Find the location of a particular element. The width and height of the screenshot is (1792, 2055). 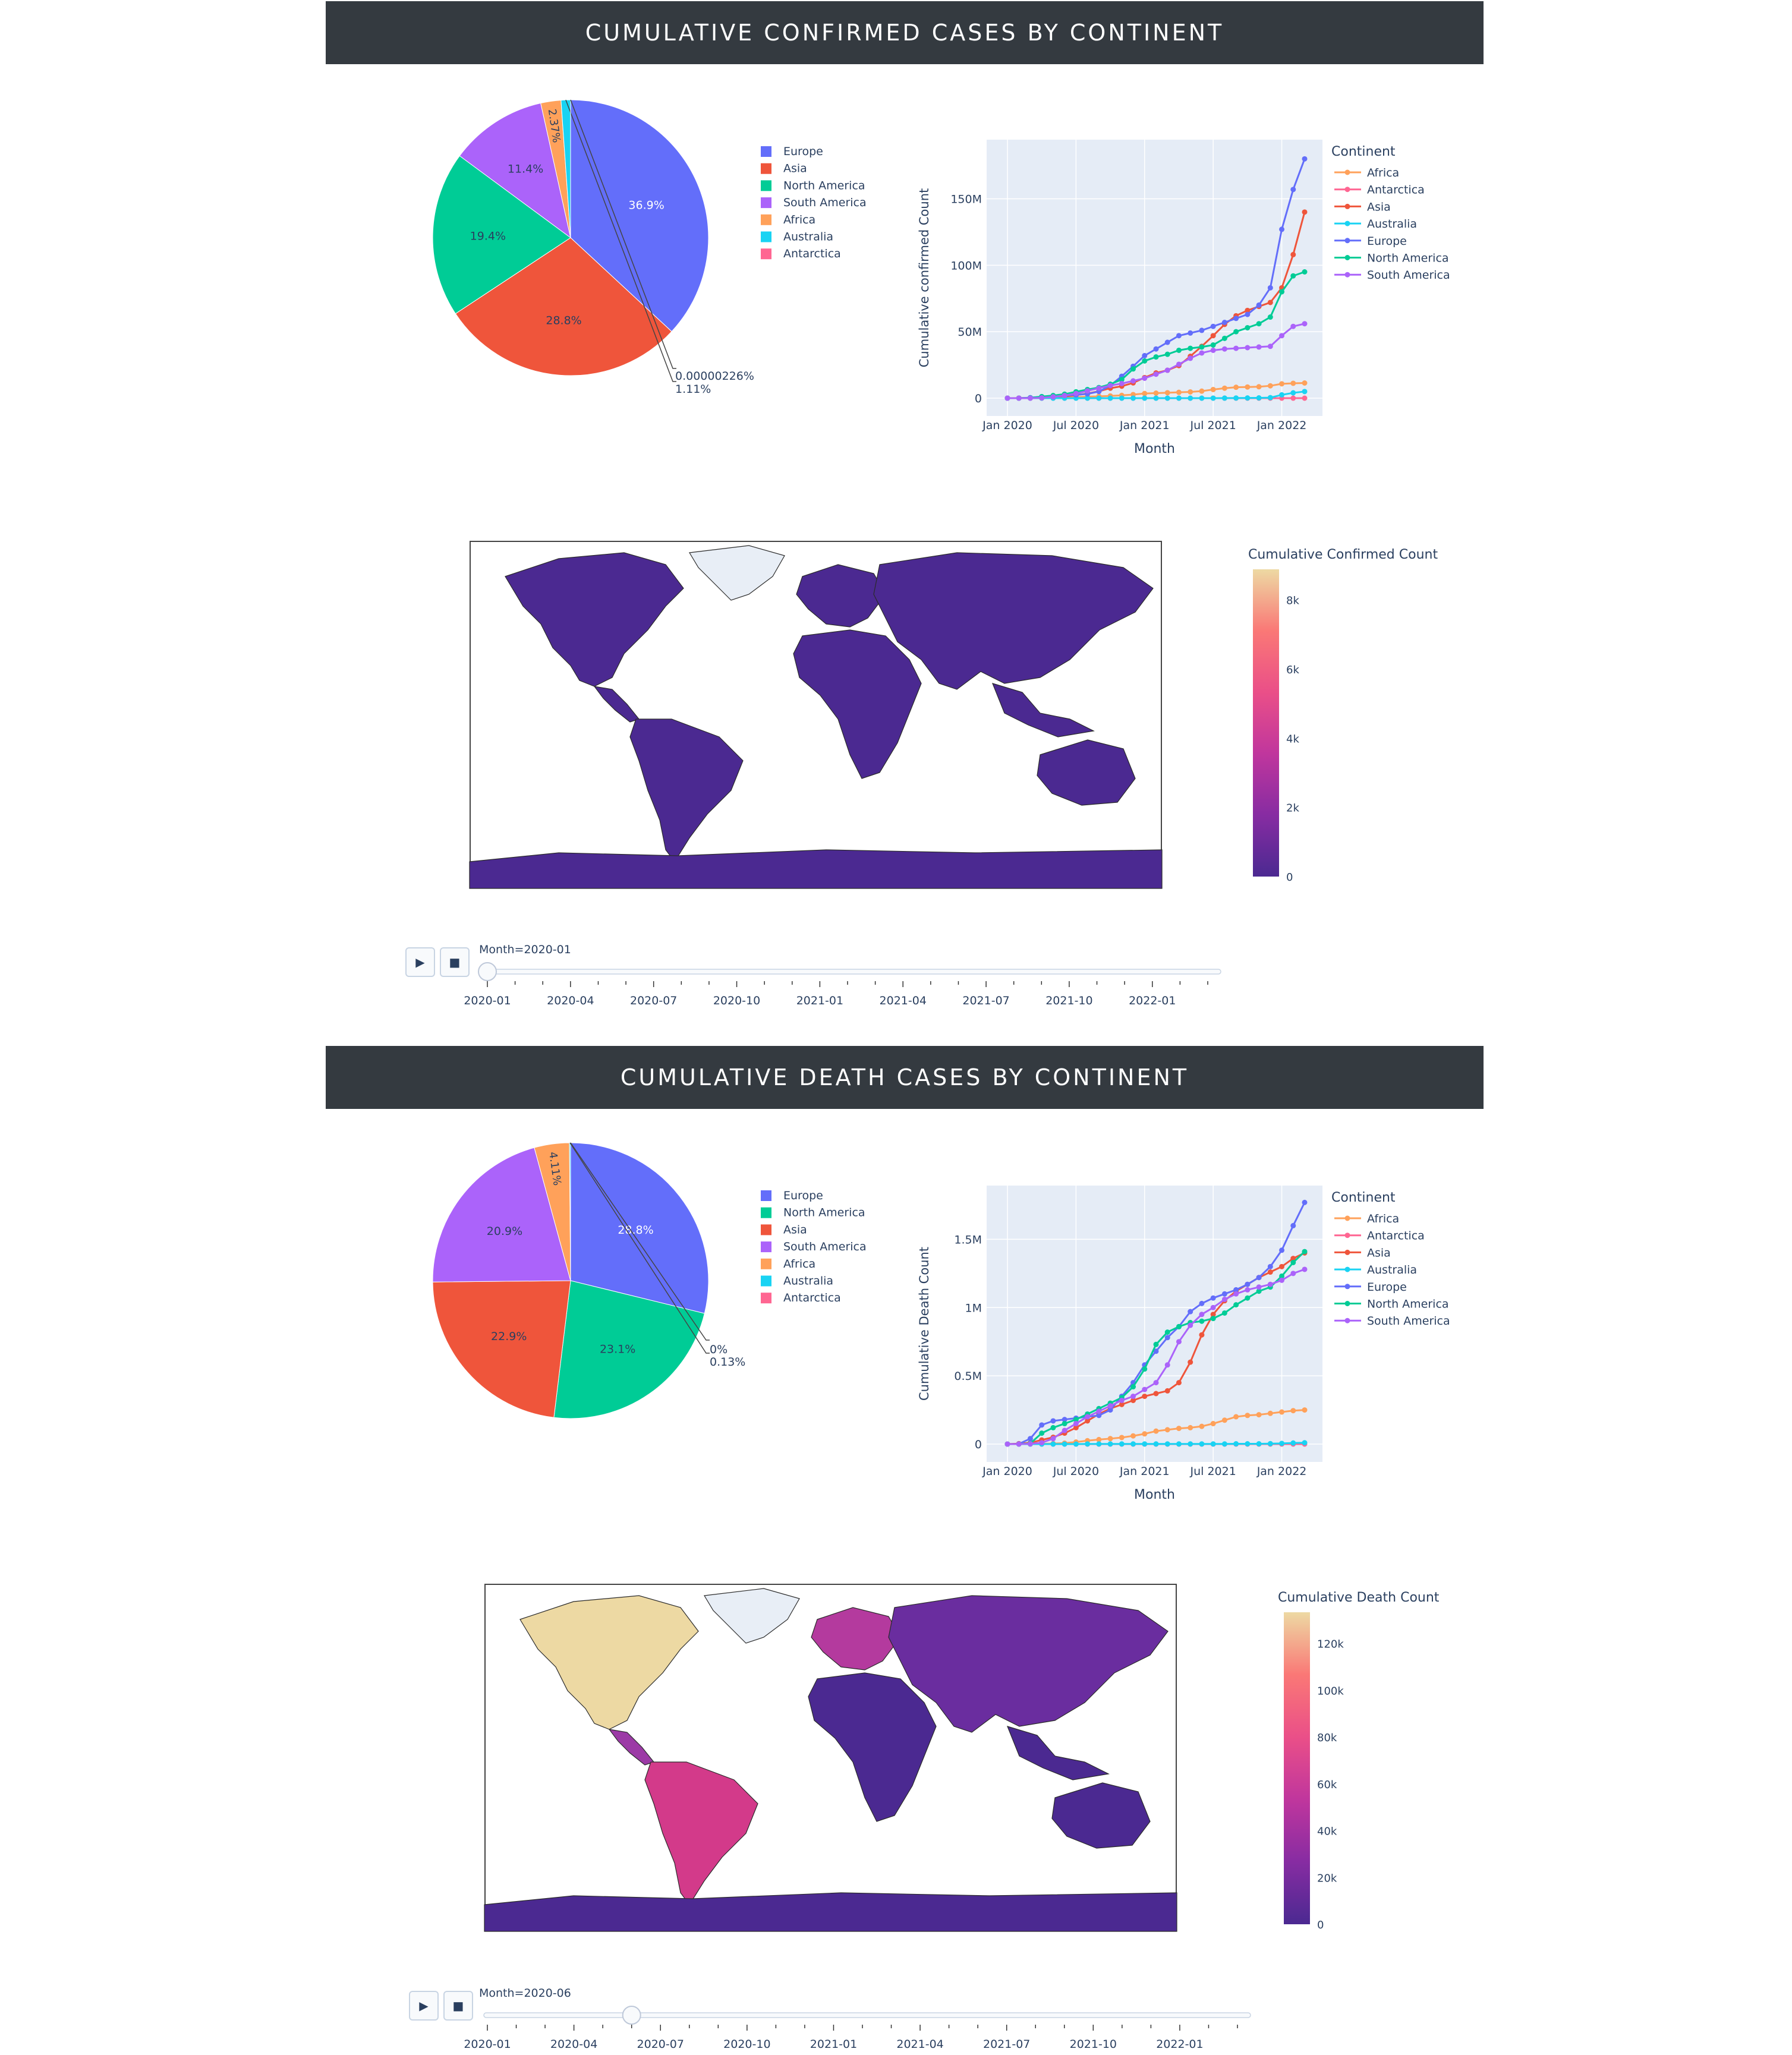

region-asia is located at coordinates (1028, 1664).